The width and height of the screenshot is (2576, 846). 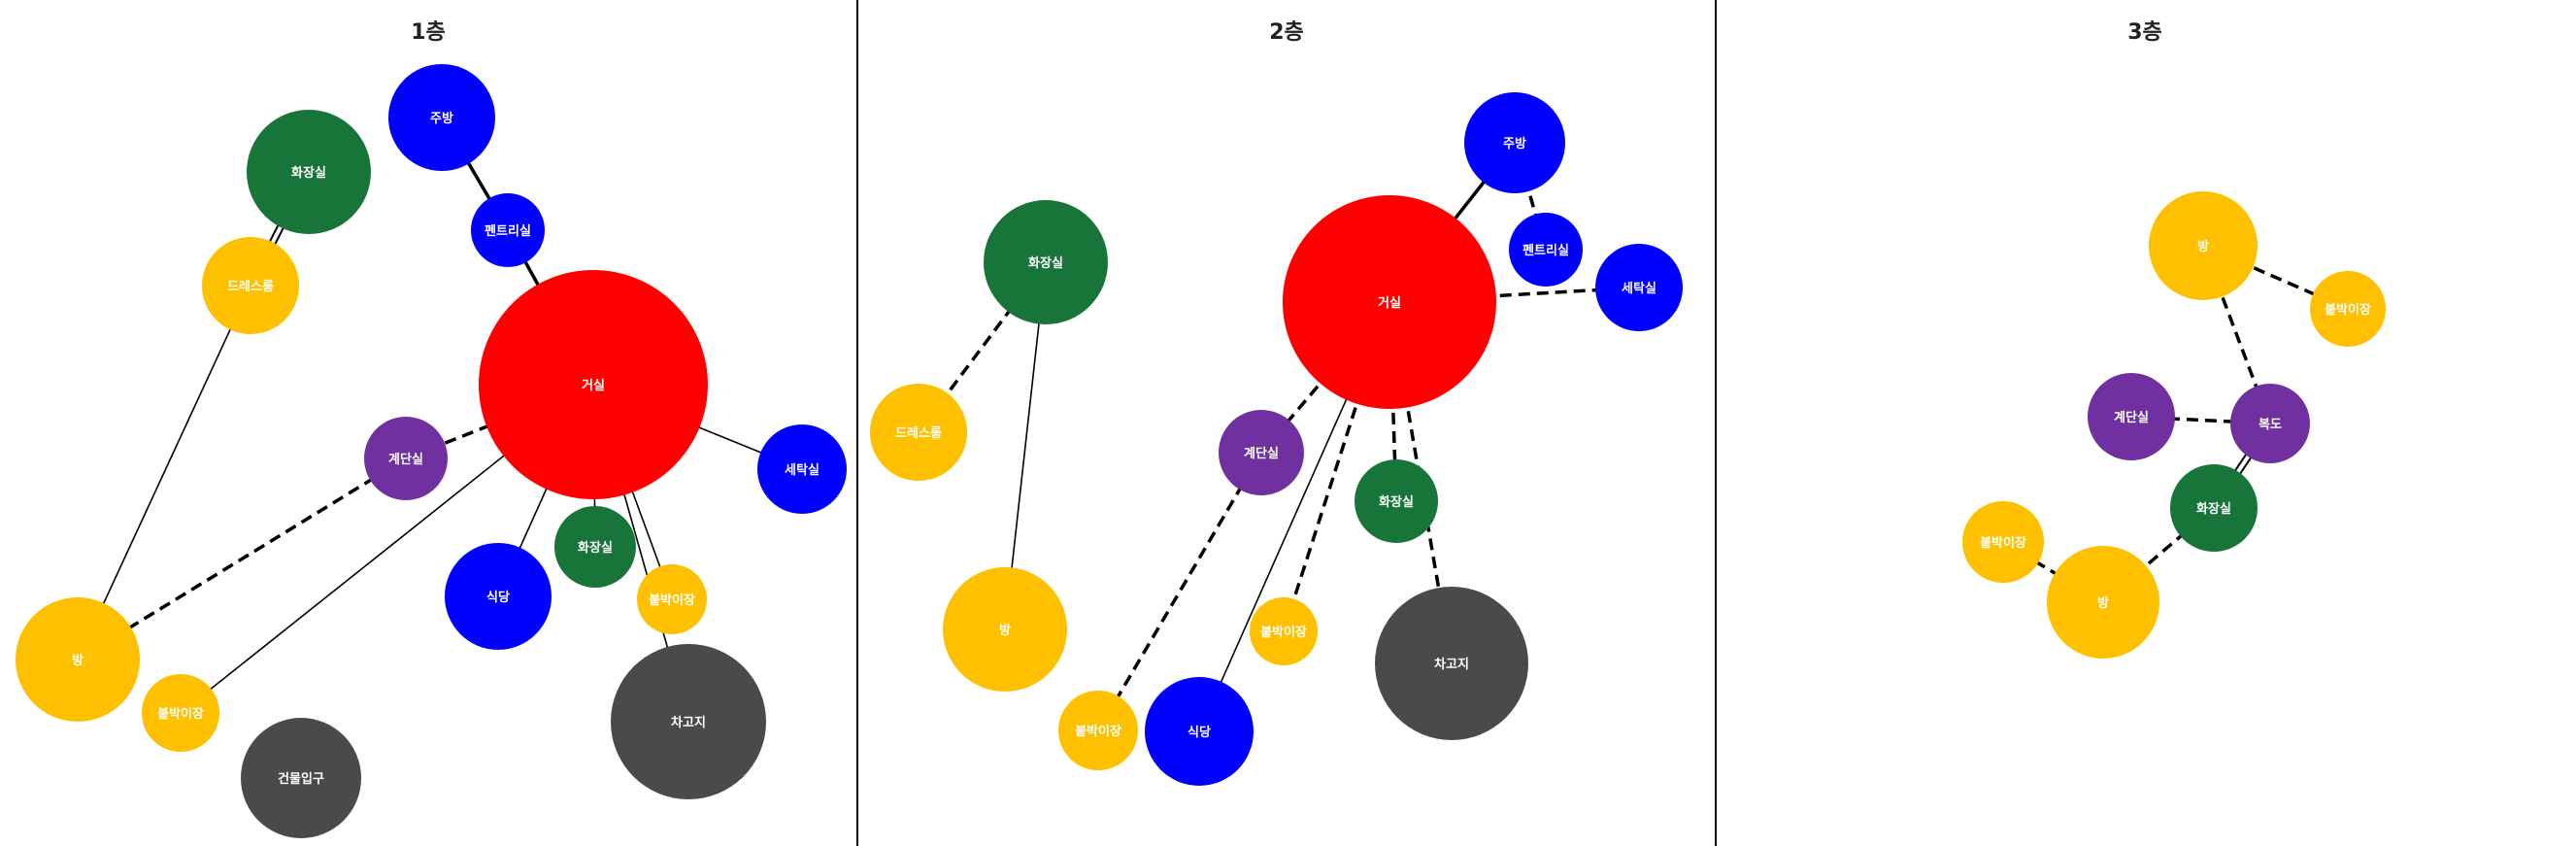 What do you see at coordinates (2144, 32) in the screenshot?
I see `floor-3-title: 3층` at bounding box center [2144, 32].